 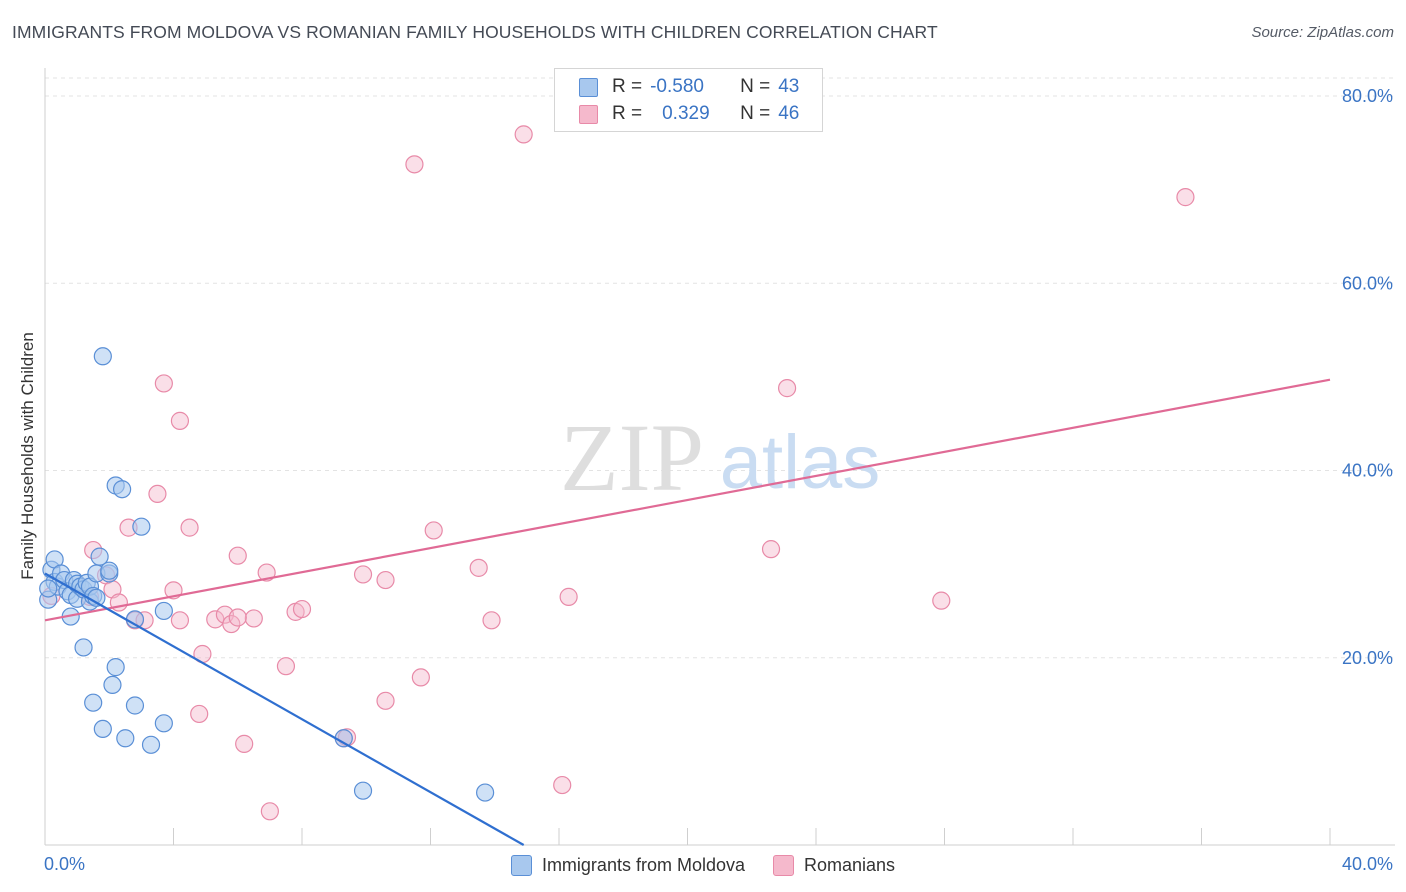 What do you see at coordinates (588, 87) in the screenshot?
I see `moldova-swatch` at bounding box center [588, 87].